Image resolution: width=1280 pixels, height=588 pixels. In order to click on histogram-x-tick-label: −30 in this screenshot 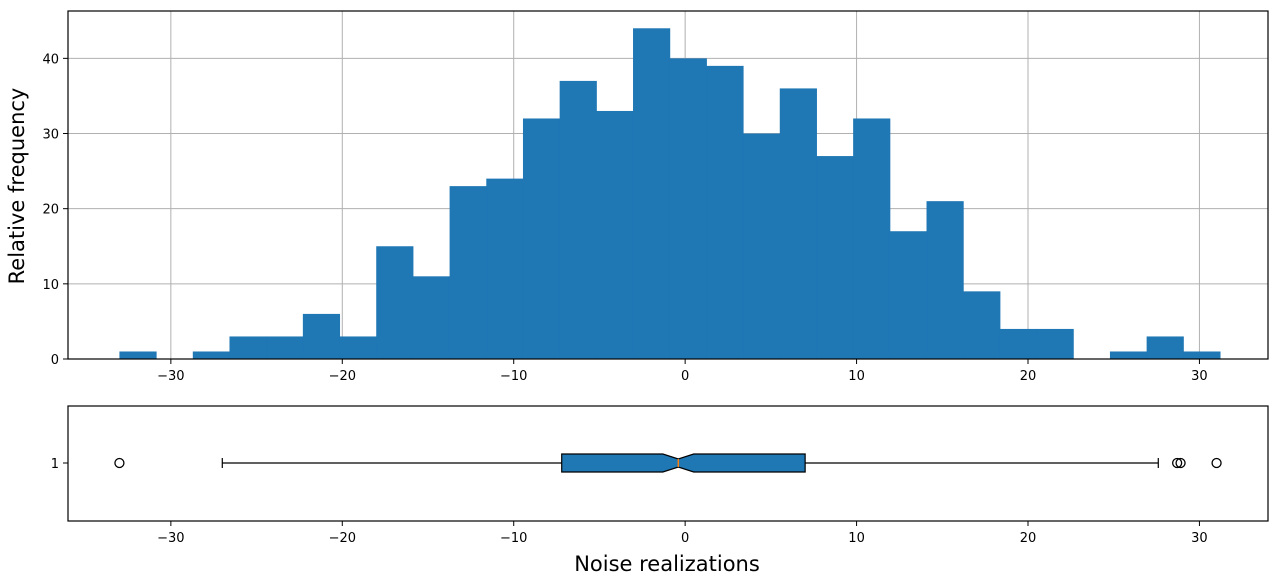, I will do `click(170, 376)`.